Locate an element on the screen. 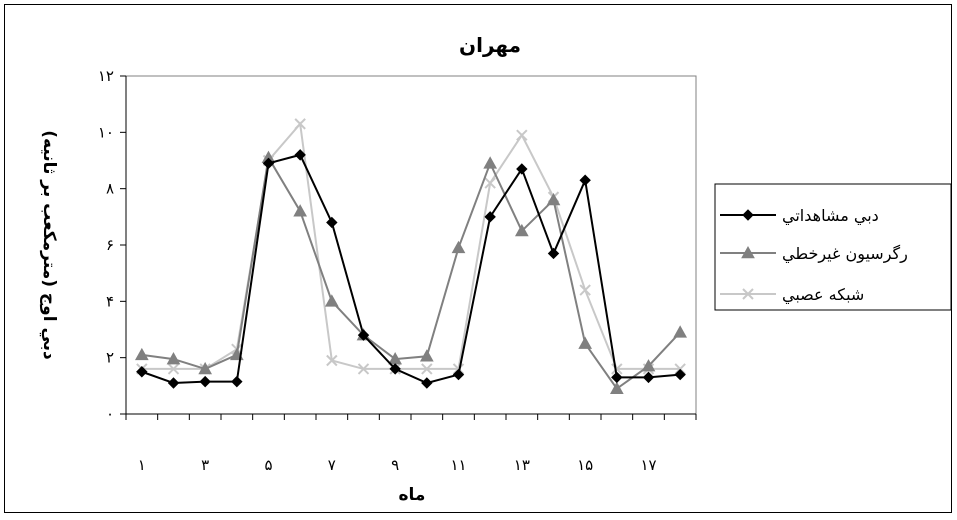 The width and height of the screenshot is (957, 520). legend-entry: دبي مشاهداتي is located at coordinates (799, 216).